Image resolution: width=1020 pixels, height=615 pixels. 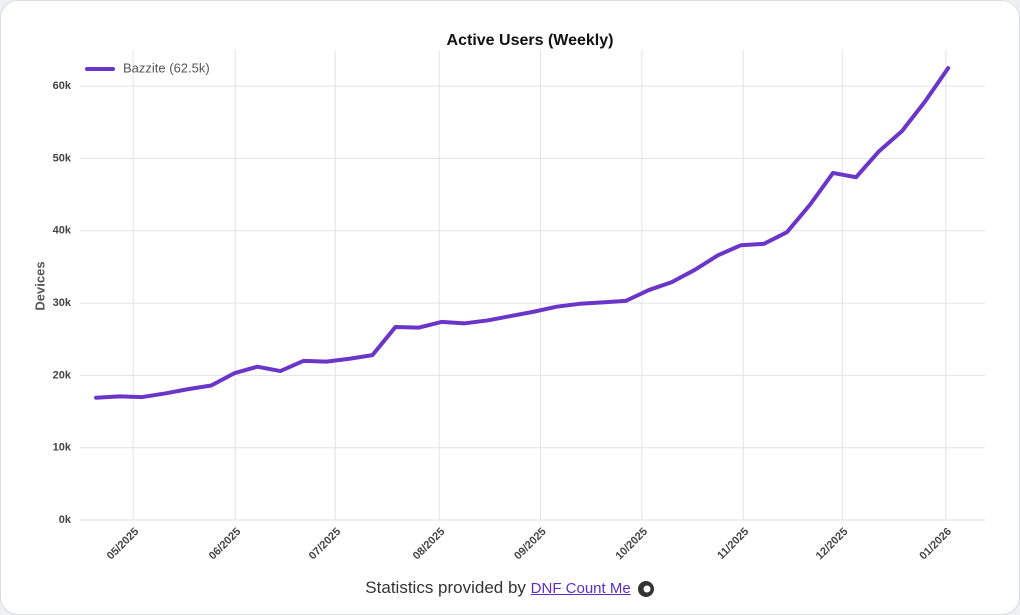 What do you see at coordinates (123, 544) in the screenshot?
I see `x-tick-label: 05/2025` at bounding box center [123, 544].